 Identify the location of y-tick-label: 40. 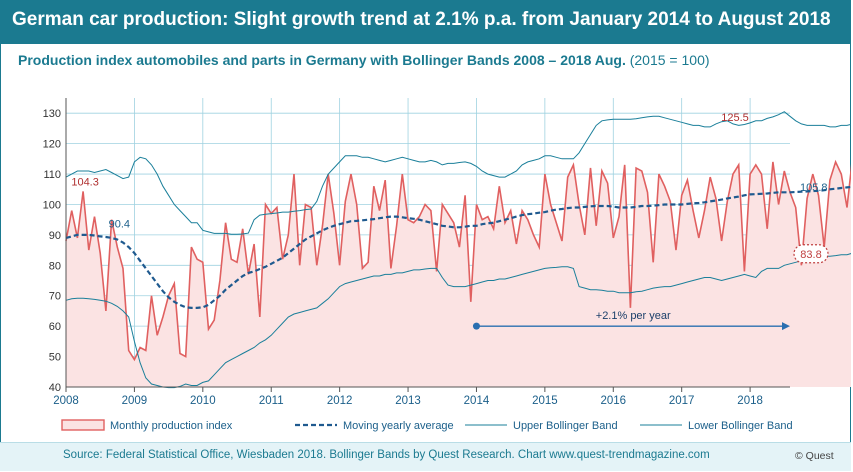
(55, 388).